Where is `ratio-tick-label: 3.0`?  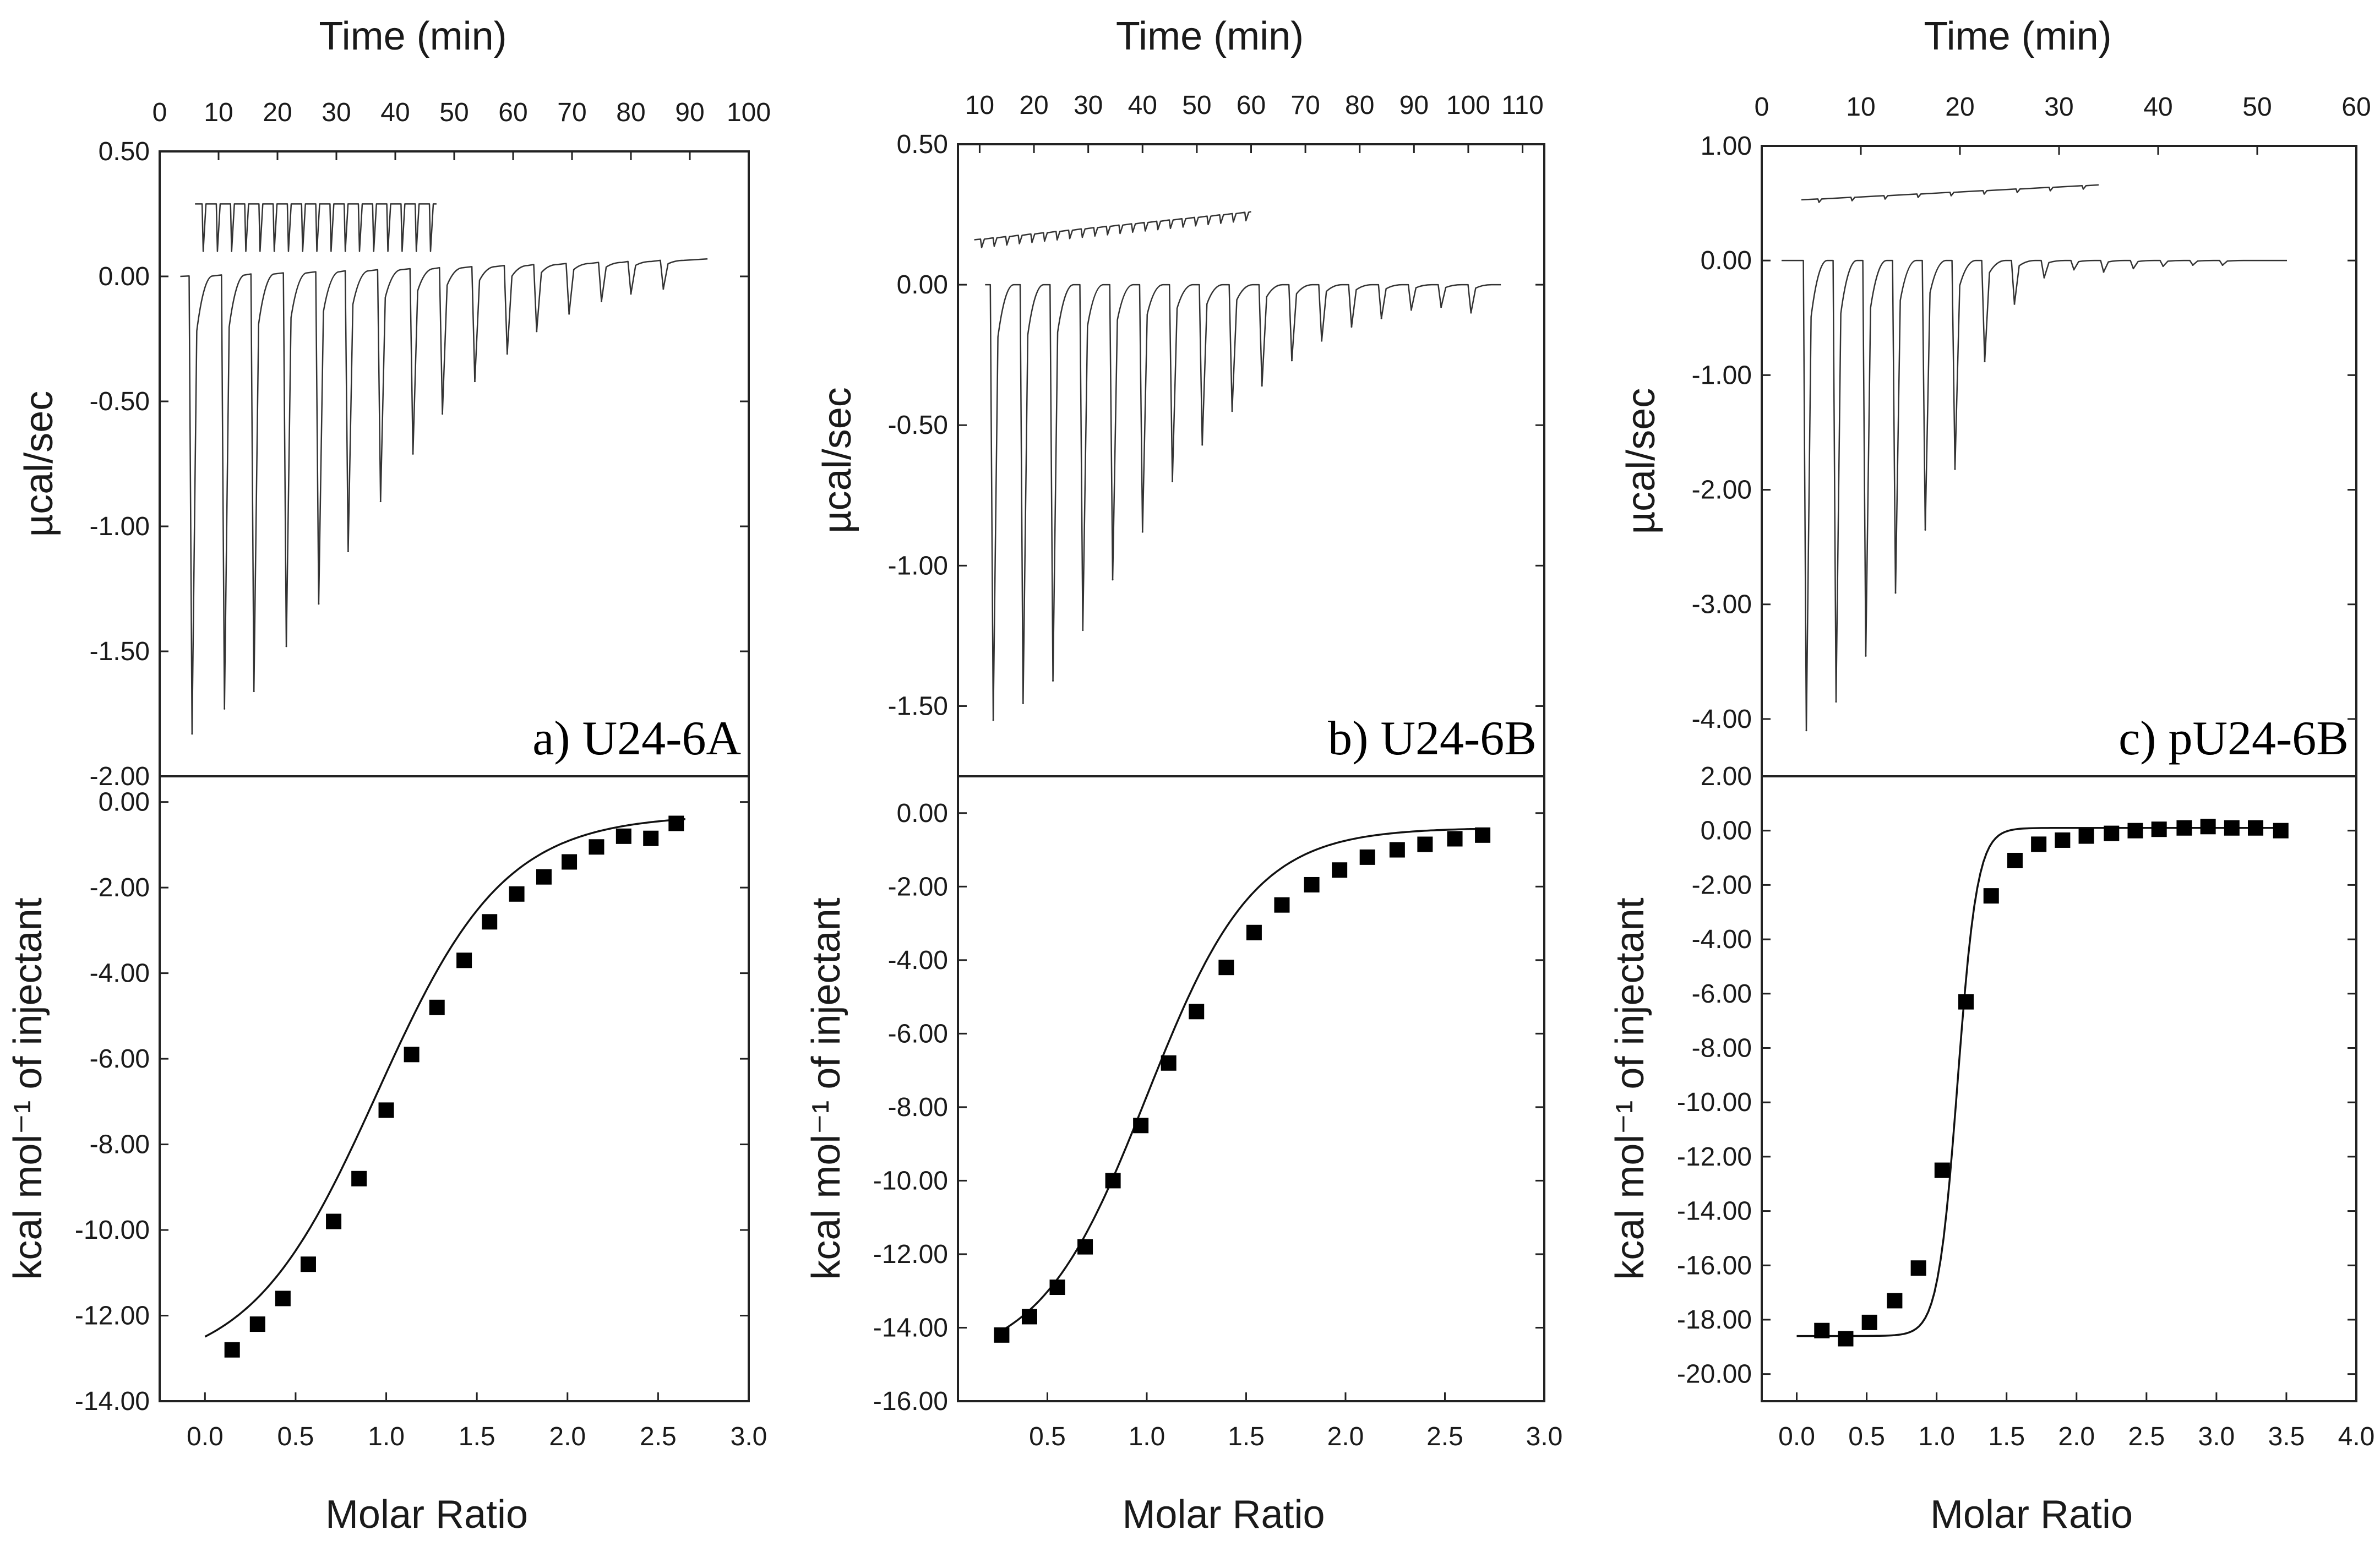
ratio-tick-label: 3.0 is located at coordinates (2216, 1436).